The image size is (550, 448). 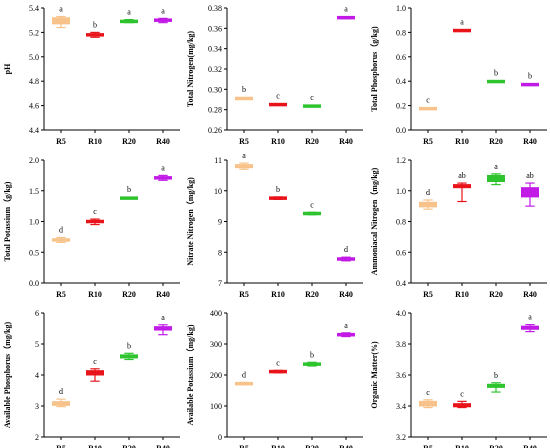 I want to click on y-tick-label: 0.0, so click(x=401, y=130).